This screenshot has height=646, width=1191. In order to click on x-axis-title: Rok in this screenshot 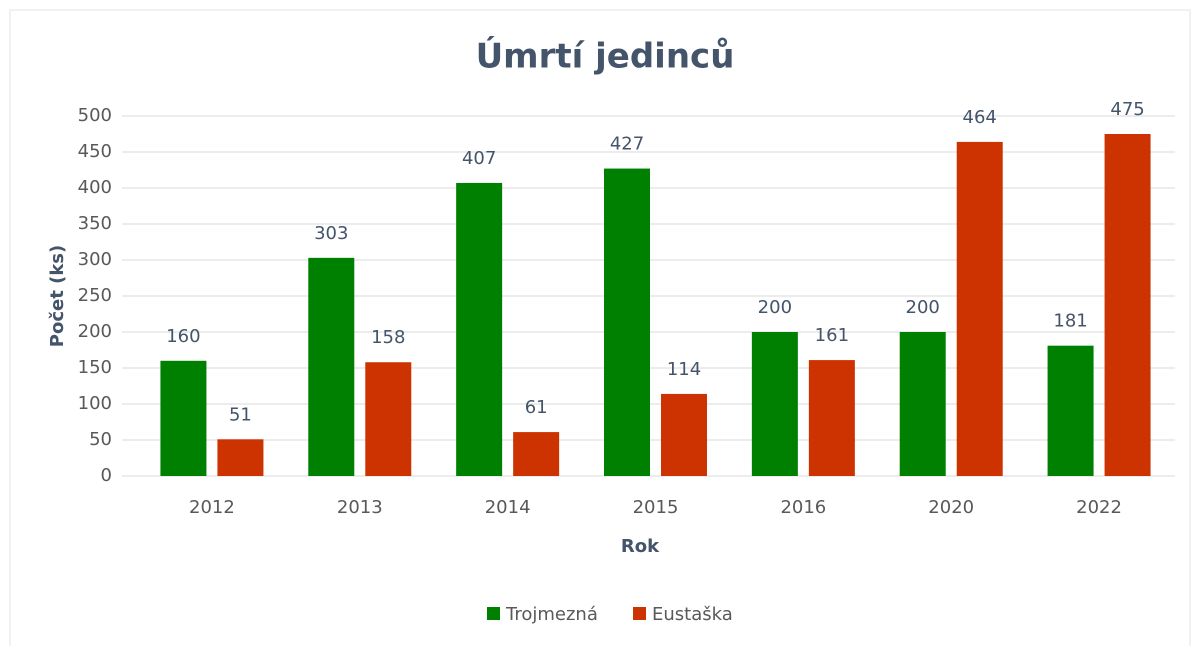, I will do `click(640, 546)`.